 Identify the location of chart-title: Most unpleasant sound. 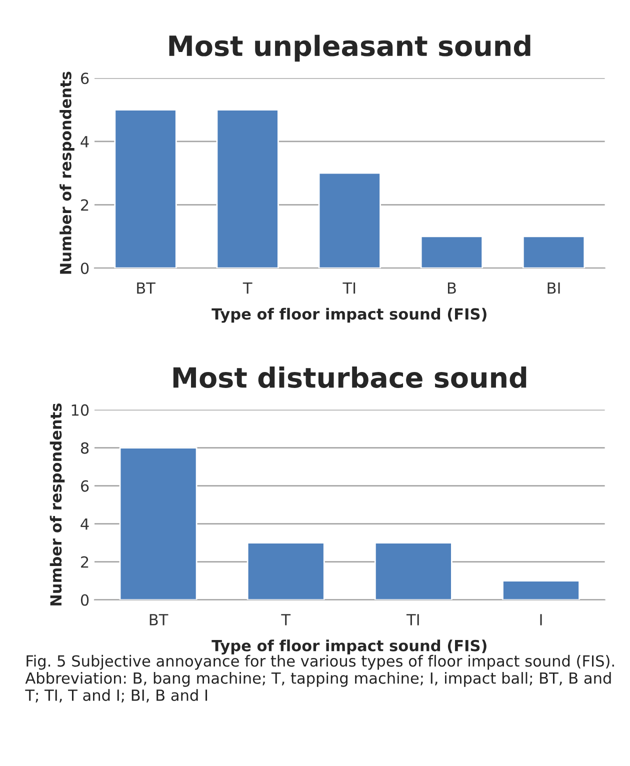
(349, 48).